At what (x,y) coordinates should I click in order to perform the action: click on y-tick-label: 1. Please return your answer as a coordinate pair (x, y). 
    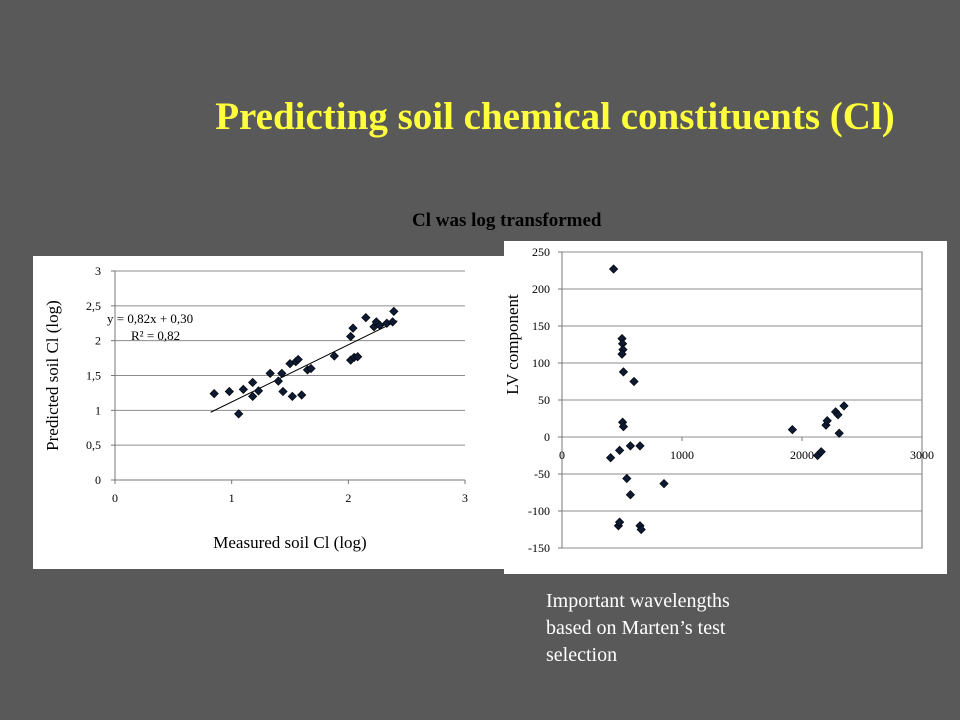
    Looking at the image, I should click on (98, 410).